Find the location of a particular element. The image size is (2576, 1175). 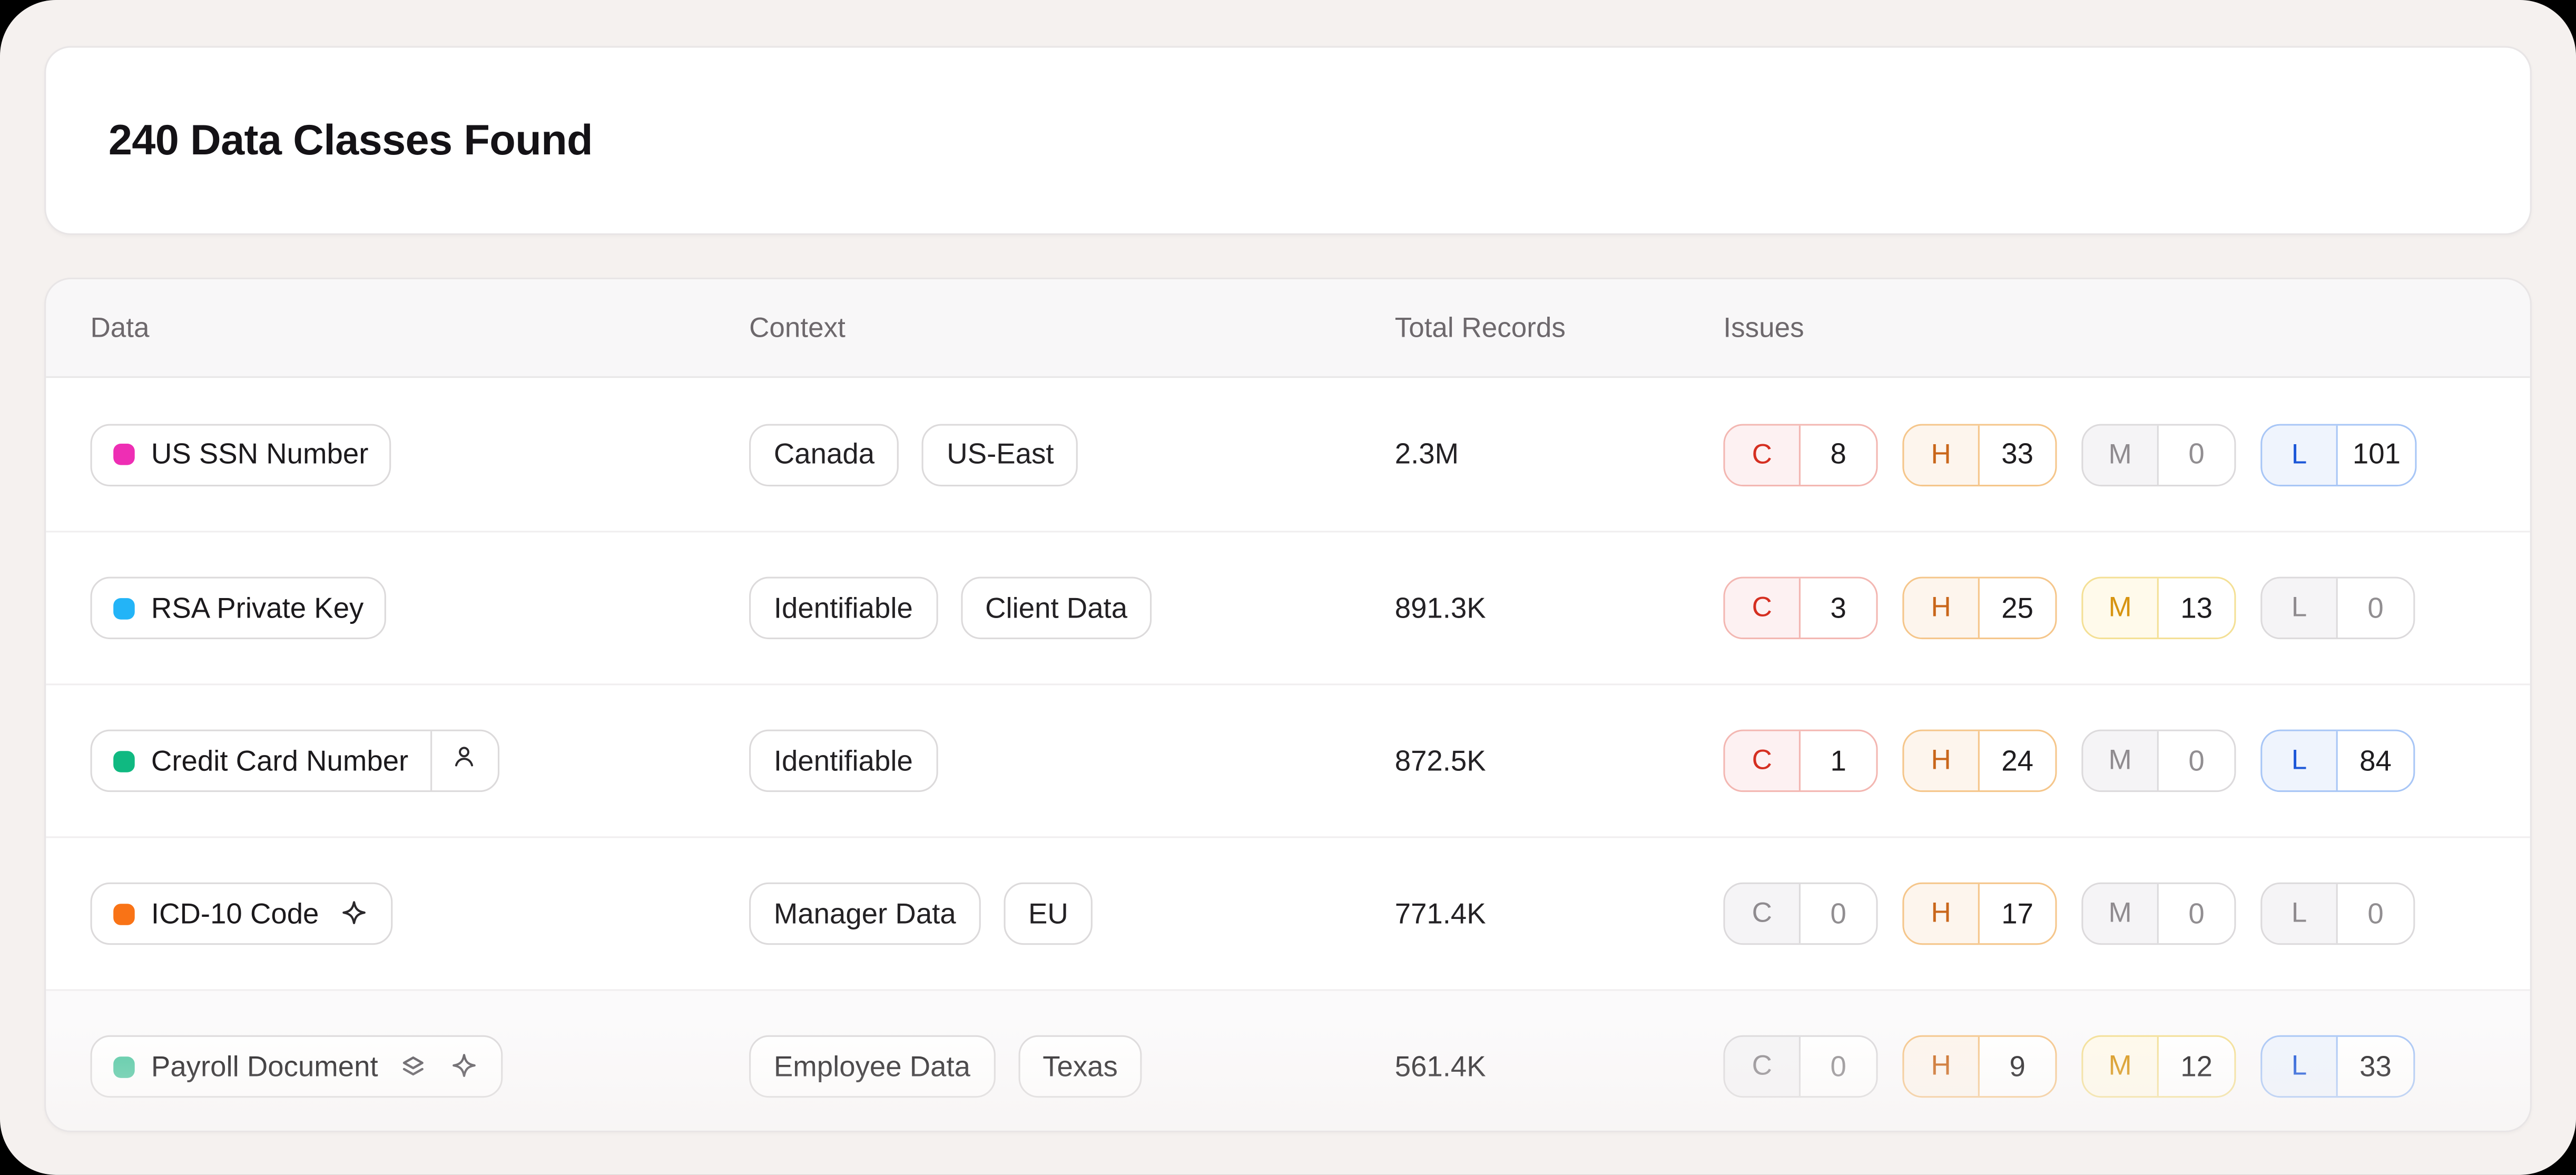

total-records-value: 771.4K is located at coordinates (1440, 912).